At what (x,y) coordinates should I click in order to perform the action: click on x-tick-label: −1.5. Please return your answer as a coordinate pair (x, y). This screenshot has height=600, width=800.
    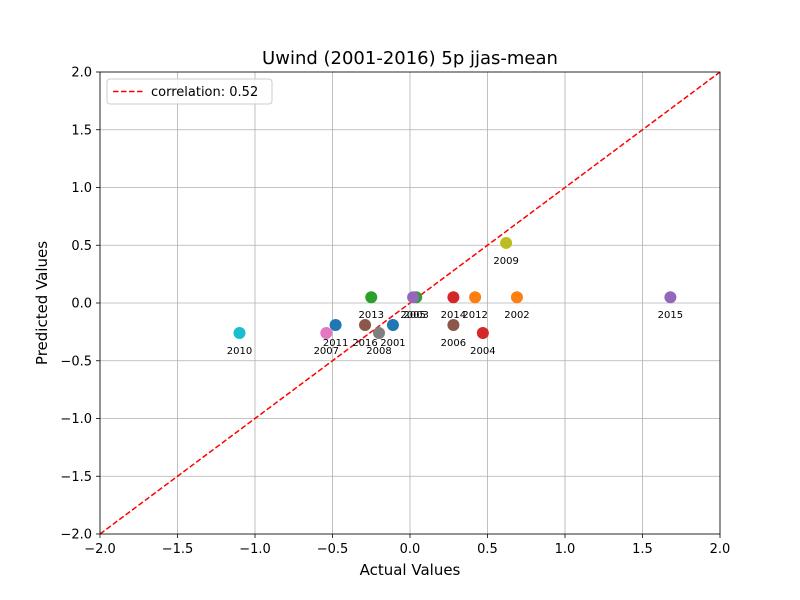
    Looking at the image, I should click on (178, 549).